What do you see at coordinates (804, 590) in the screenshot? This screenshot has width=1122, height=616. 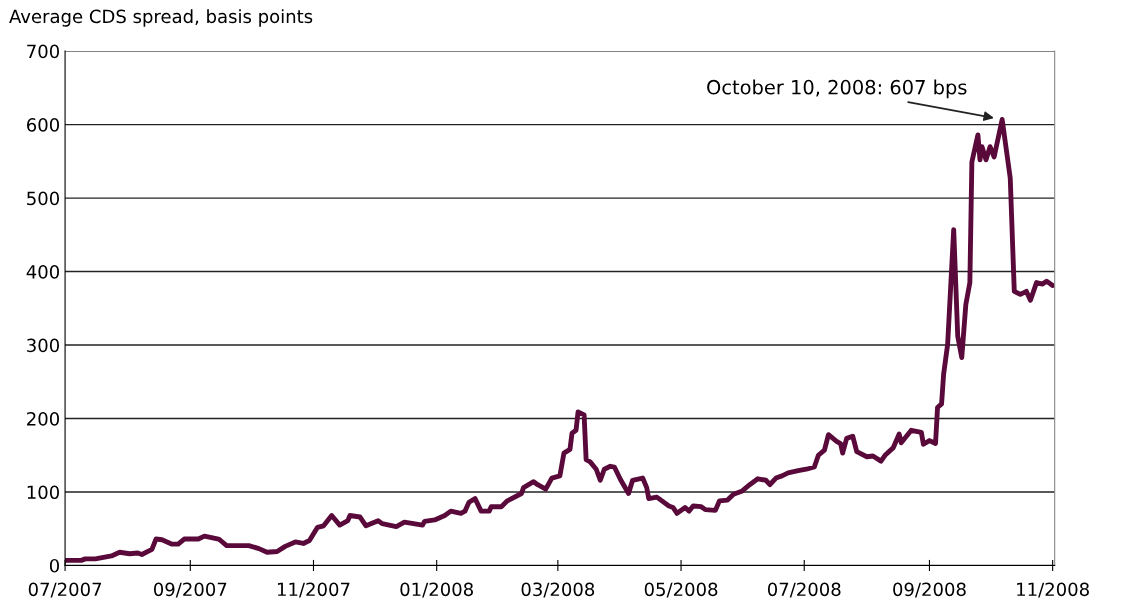 I see `x-tick-label: 07/2008` at bounding box center [804, 590].